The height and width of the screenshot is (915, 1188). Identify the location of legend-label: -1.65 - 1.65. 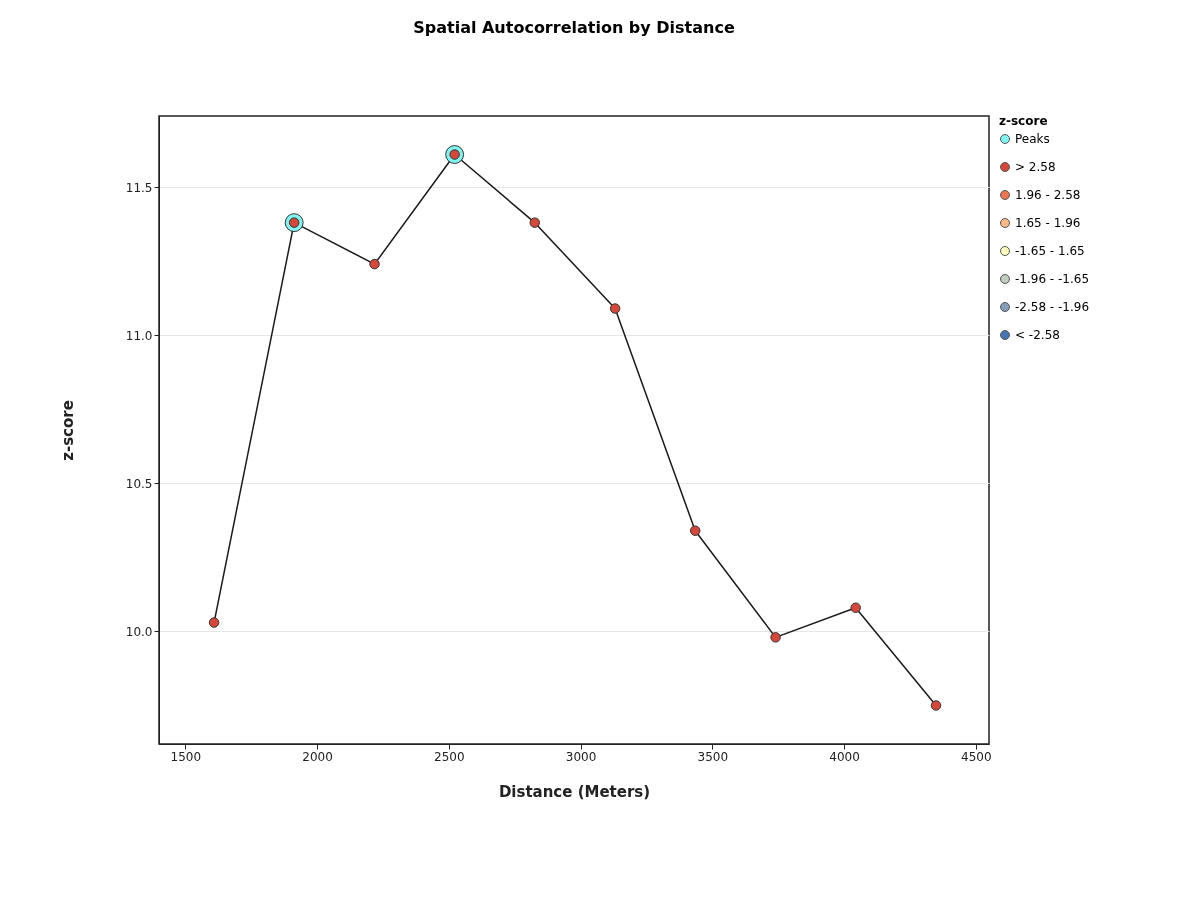
(1050, 251).